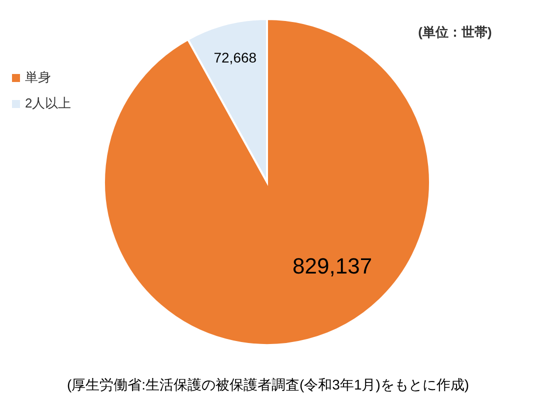 This screenshot has height=412, width=537. I want to click on text: (厚生労働省:生活保護の被保護者調査(令和3年1月)をもとに作成), so click(268, 384).